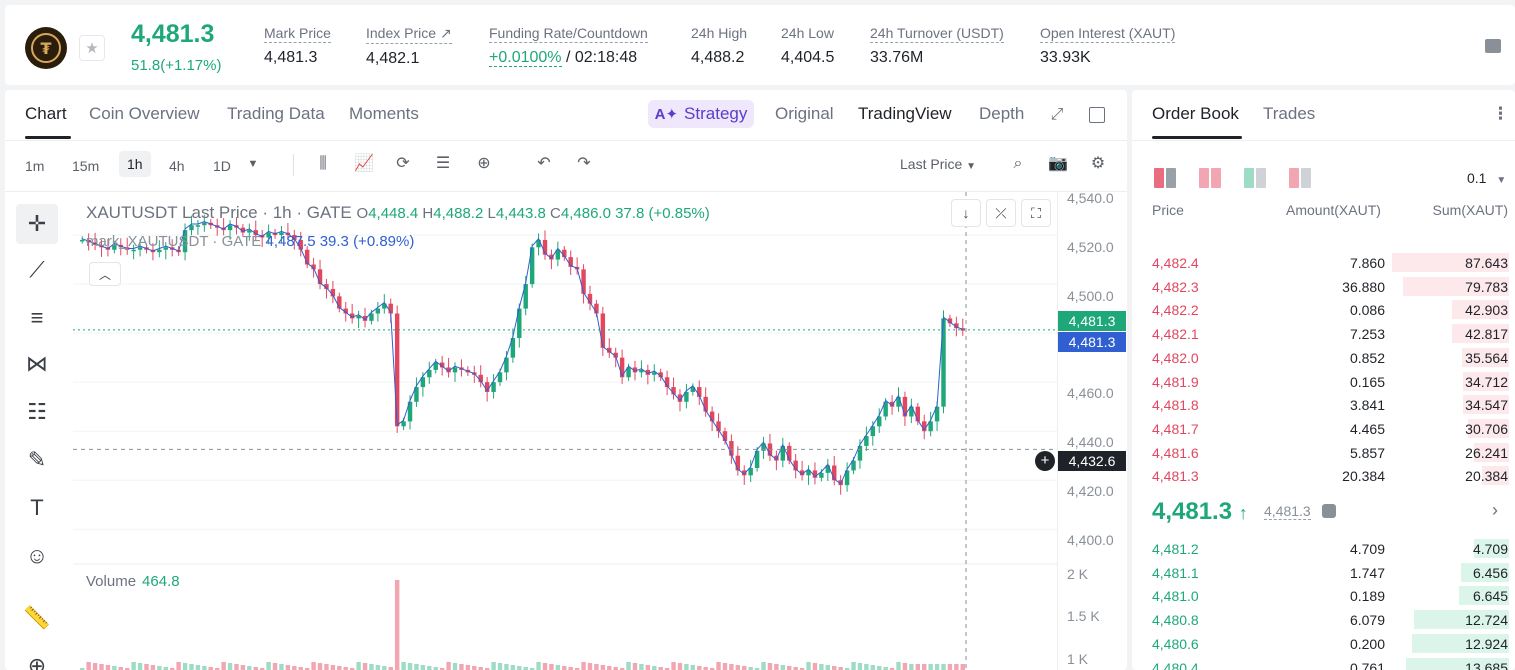 Image resolution: width=1515 pixels, height=670 pixels. Describe the element at coordinates (37, 269) in the screenshot. I see `trendline-tool-icon: ⟋` at that location.